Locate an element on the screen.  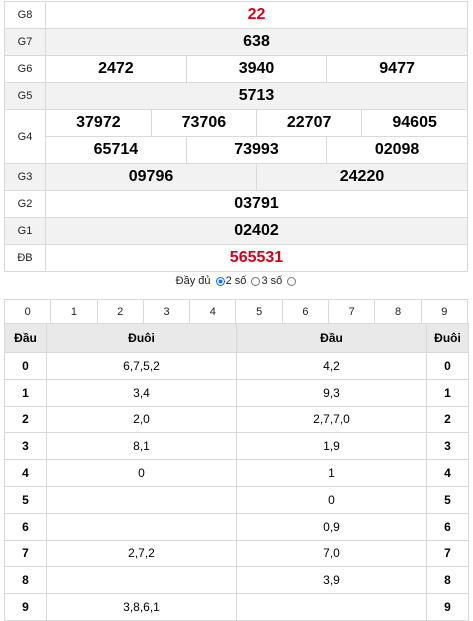
loto-row: 6 0,9 6 is located at coordinates (237, 526).